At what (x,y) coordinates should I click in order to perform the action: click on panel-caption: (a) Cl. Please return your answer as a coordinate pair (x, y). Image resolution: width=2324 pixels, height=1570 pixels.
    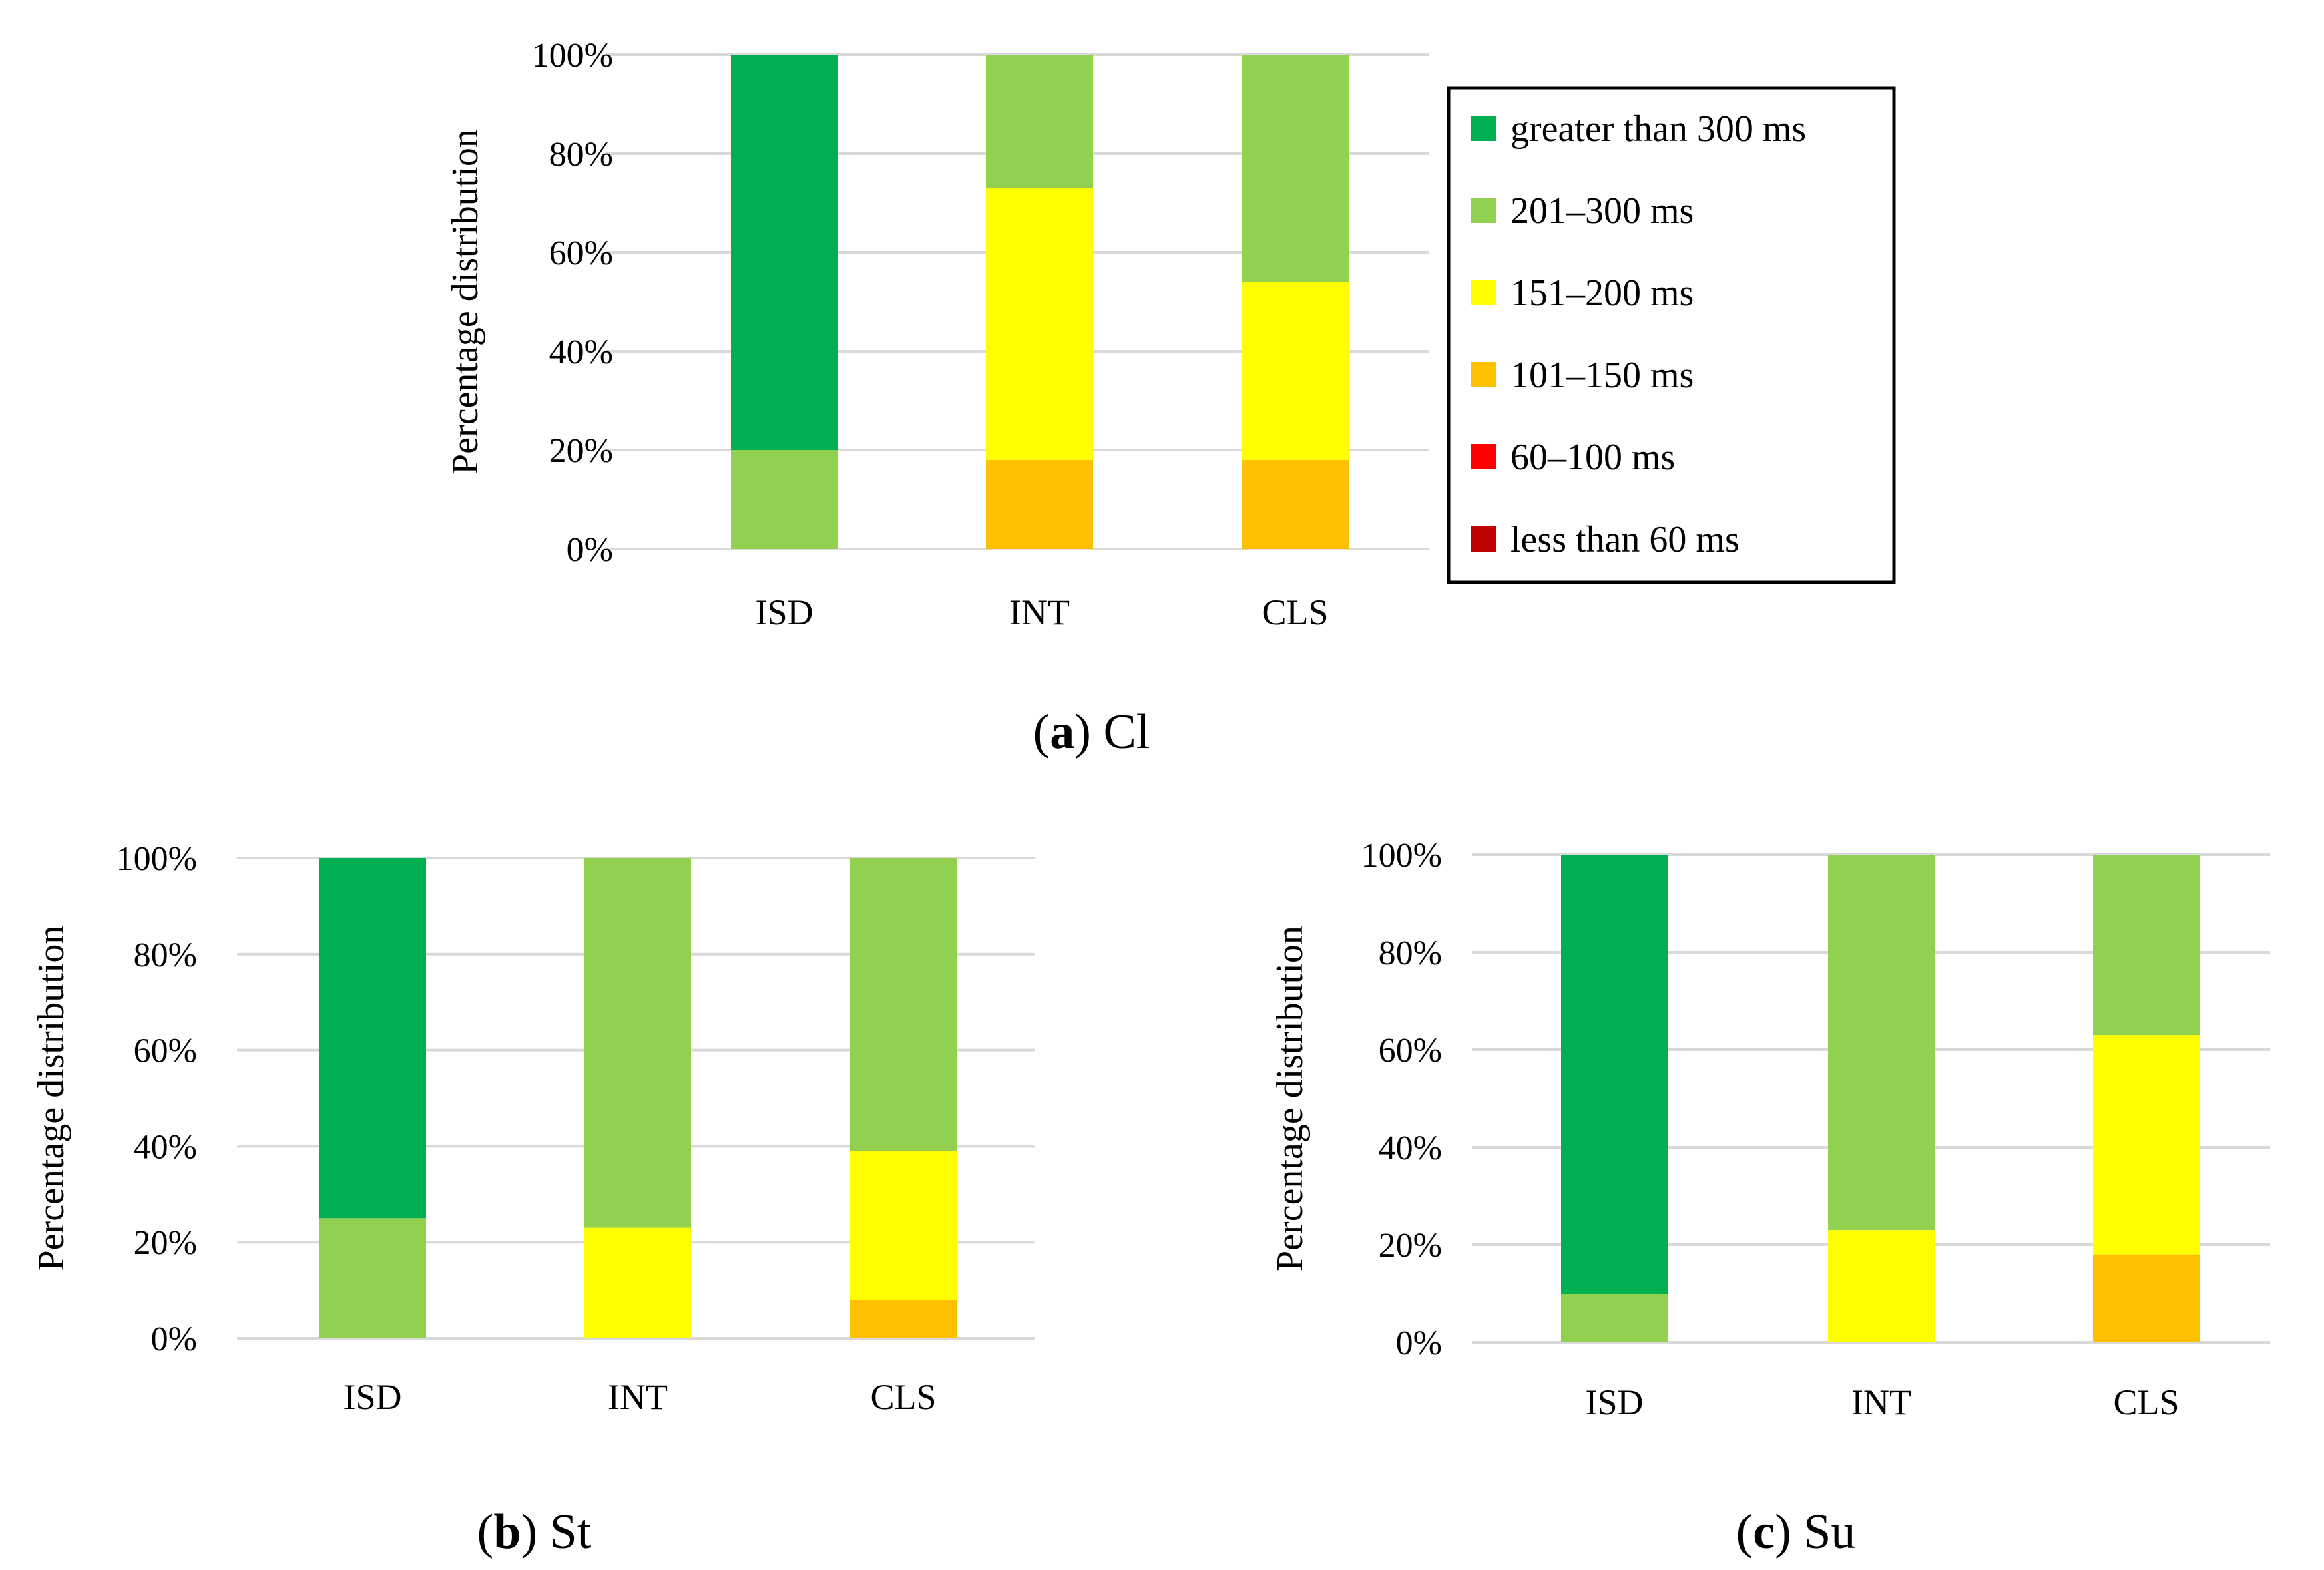
    Looking at the image, I should click on (1091, 732).